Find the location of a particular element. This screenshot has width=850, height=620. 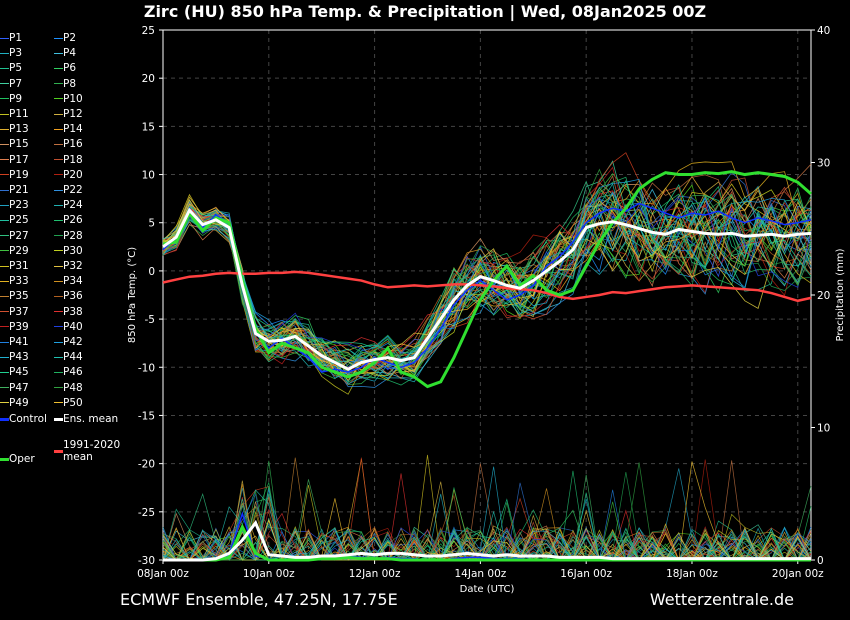

legend-item-p37: P37 is located at coordinates (14, 312).